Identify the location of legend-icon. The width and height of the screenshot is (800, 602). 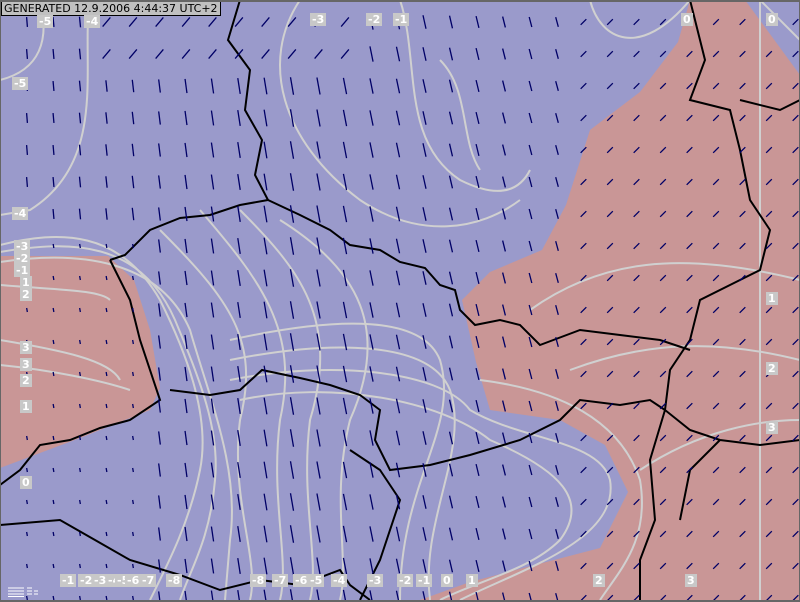
(23, 592).